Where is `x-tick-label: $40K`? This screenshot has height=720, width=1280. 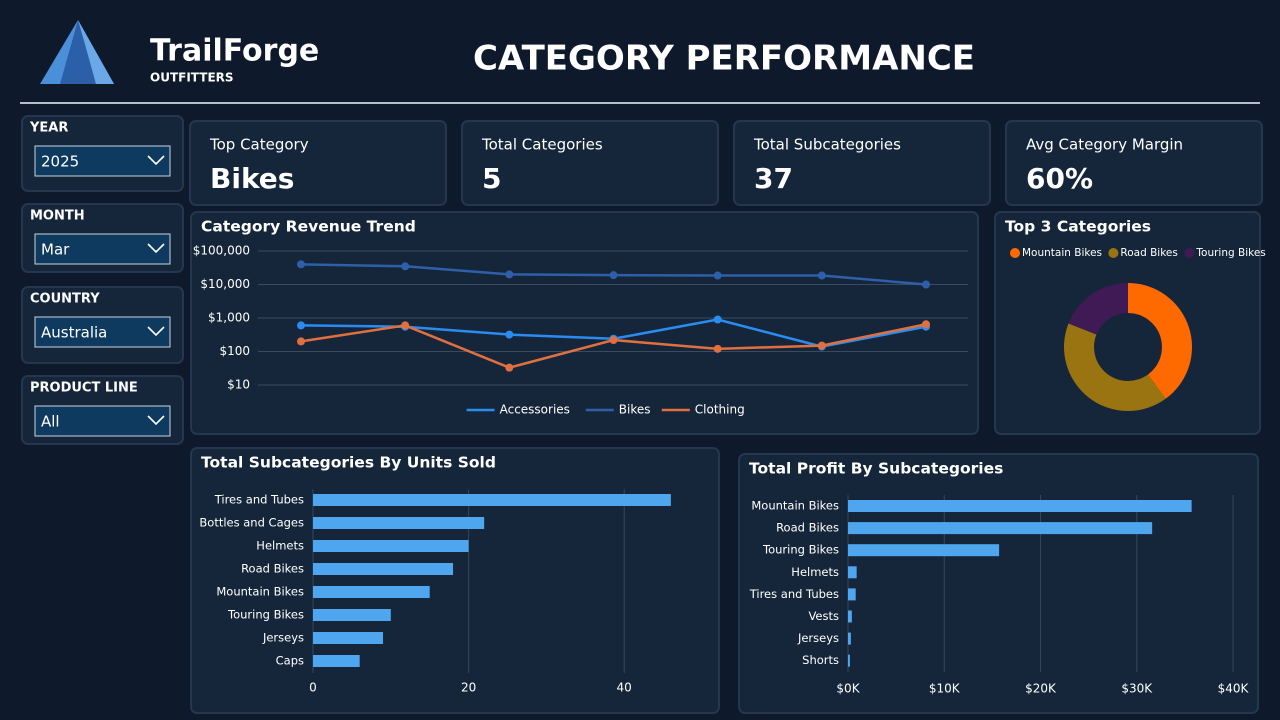 x-tick-label: $40K is located at coordinates (1234, 689).